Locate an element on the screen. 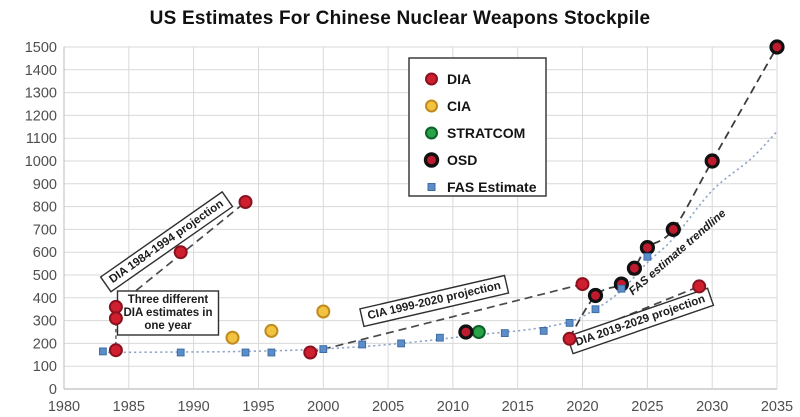  data-point-stratcom-2012 is located at coordinates (478, 332).